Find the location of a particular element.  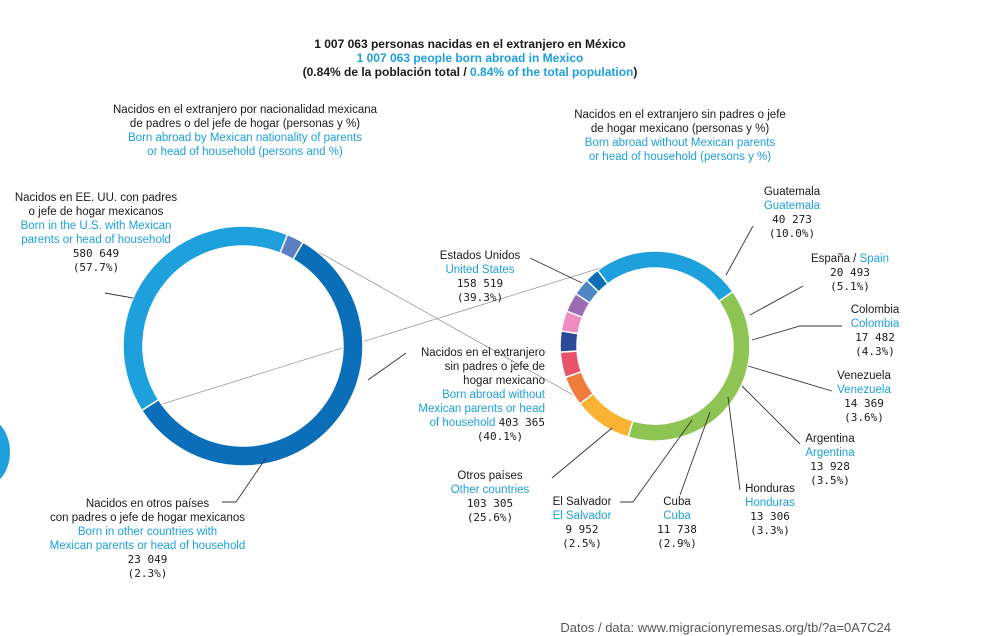

leader-otros-paises is located at coordinates (582, 453).